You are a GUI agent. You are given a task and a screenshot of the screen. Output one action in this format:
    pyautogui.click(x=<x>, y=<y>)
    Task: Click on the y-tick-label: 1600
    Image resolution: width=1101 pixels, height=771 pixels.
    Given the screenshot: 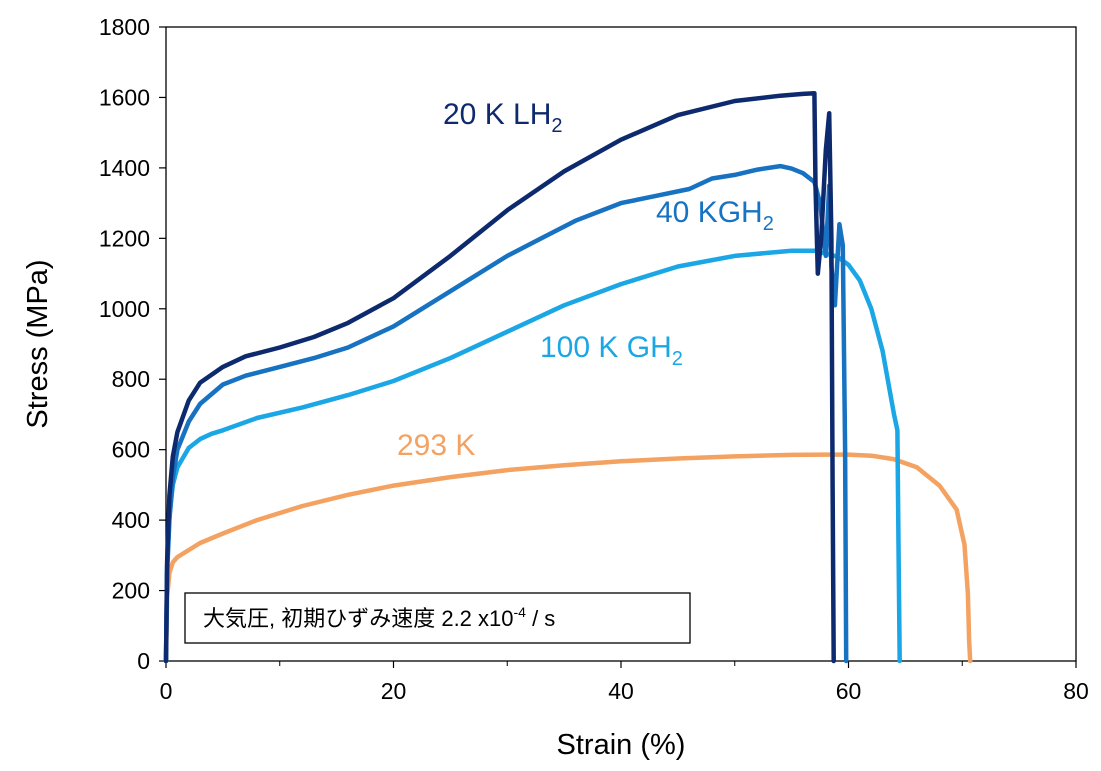 What is the action you would take?
    pyautogui.click(x=124, y=97)
    